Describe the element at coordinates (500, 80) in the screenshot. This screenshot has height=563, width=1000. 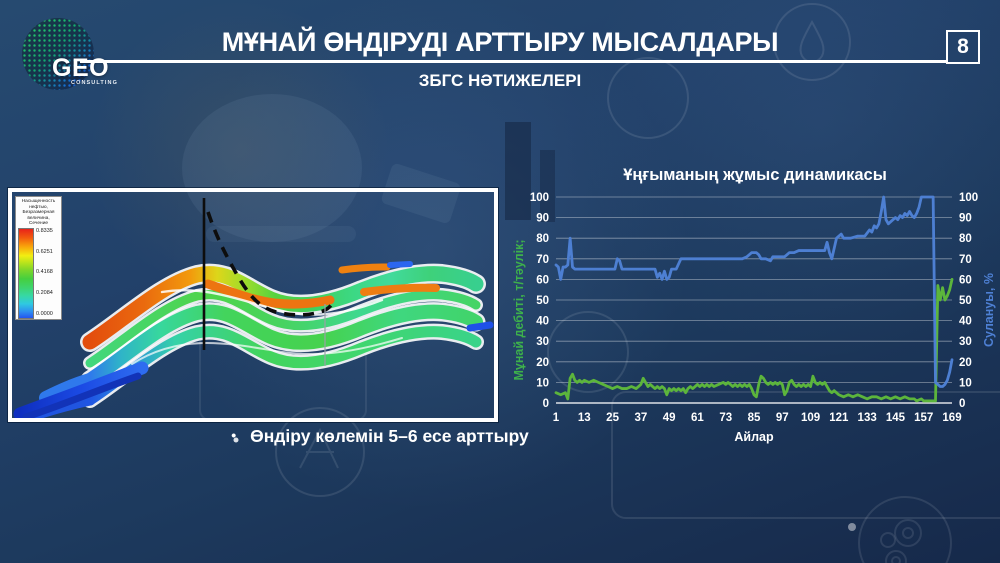
I see `page-subtitle: ЗБГС НӘТИЖЕЛЕРІ` at that location.